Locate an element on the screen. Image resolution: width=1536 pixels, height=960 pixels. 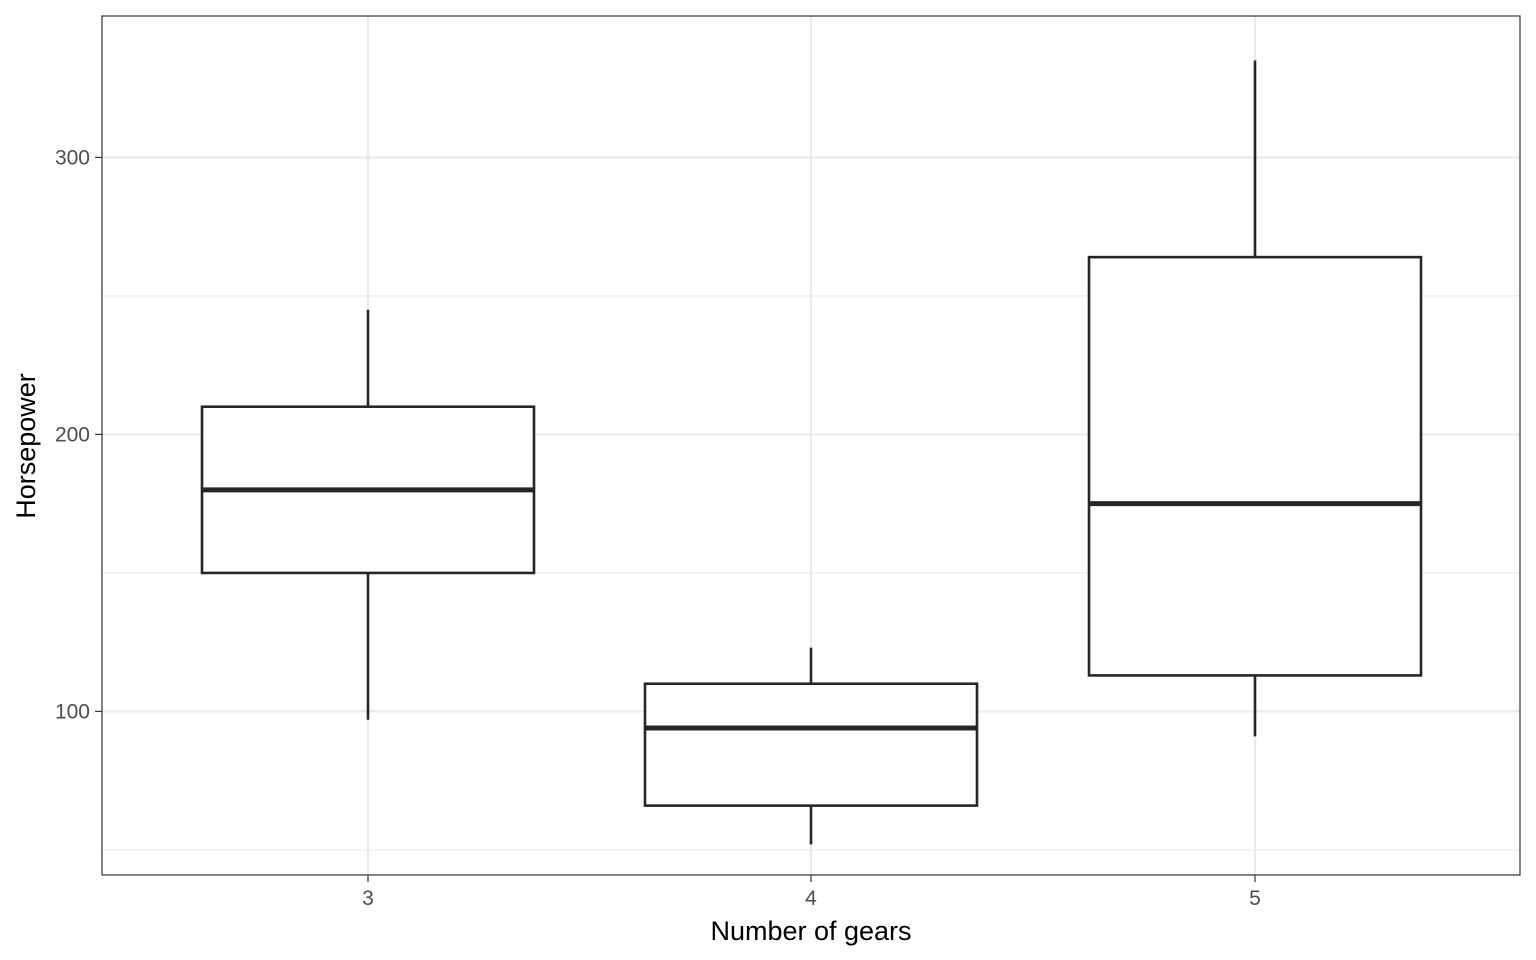
y-tick-label: 200 is located at coordinates (72, 434).